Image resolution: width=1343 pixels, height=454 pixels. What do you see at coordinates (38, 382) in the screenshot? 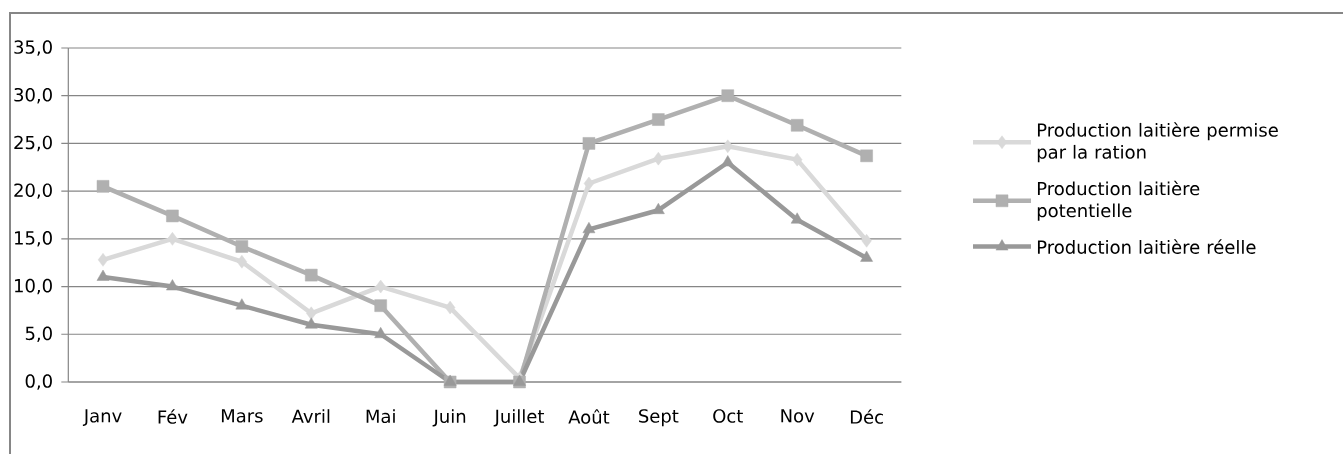
I see `y-tick-label: 0,0` at bounding box center [38, 382].